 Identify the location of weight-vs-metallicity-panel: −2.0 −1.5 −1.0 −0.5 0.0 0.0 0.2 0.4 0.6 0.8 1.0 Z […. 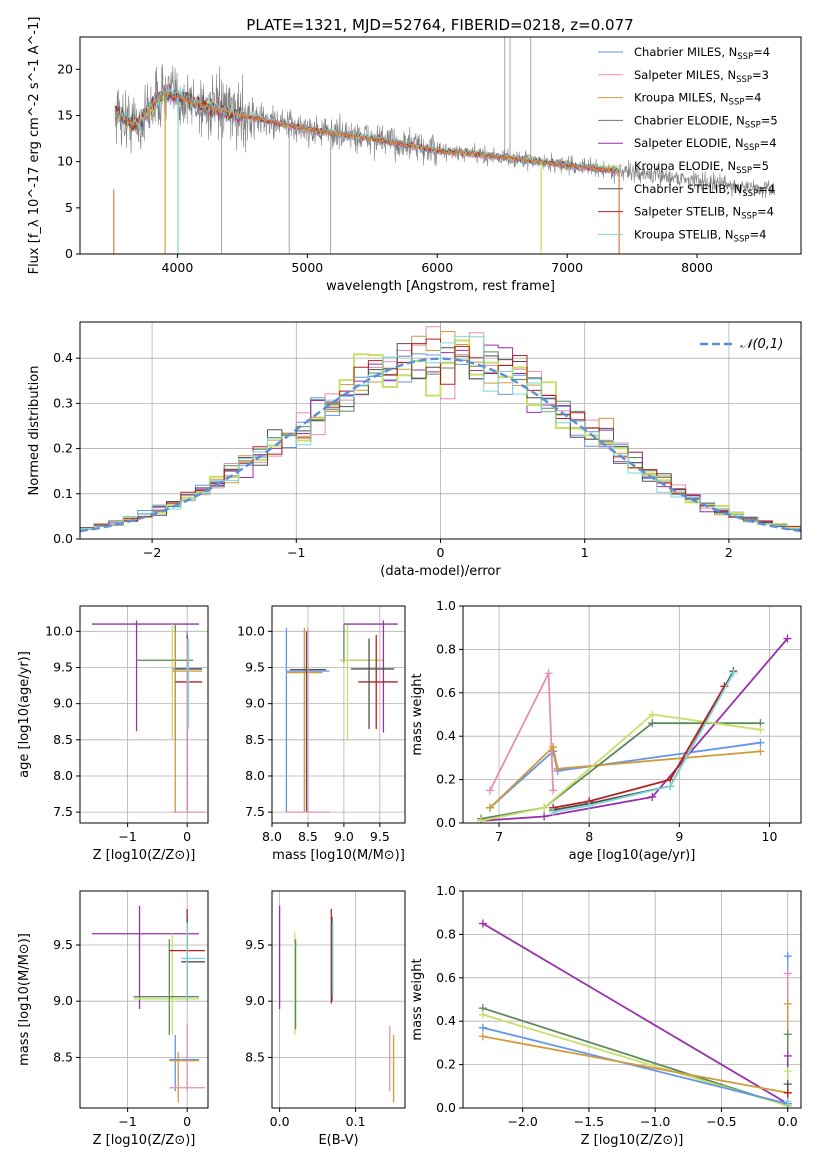
(606, 1015).